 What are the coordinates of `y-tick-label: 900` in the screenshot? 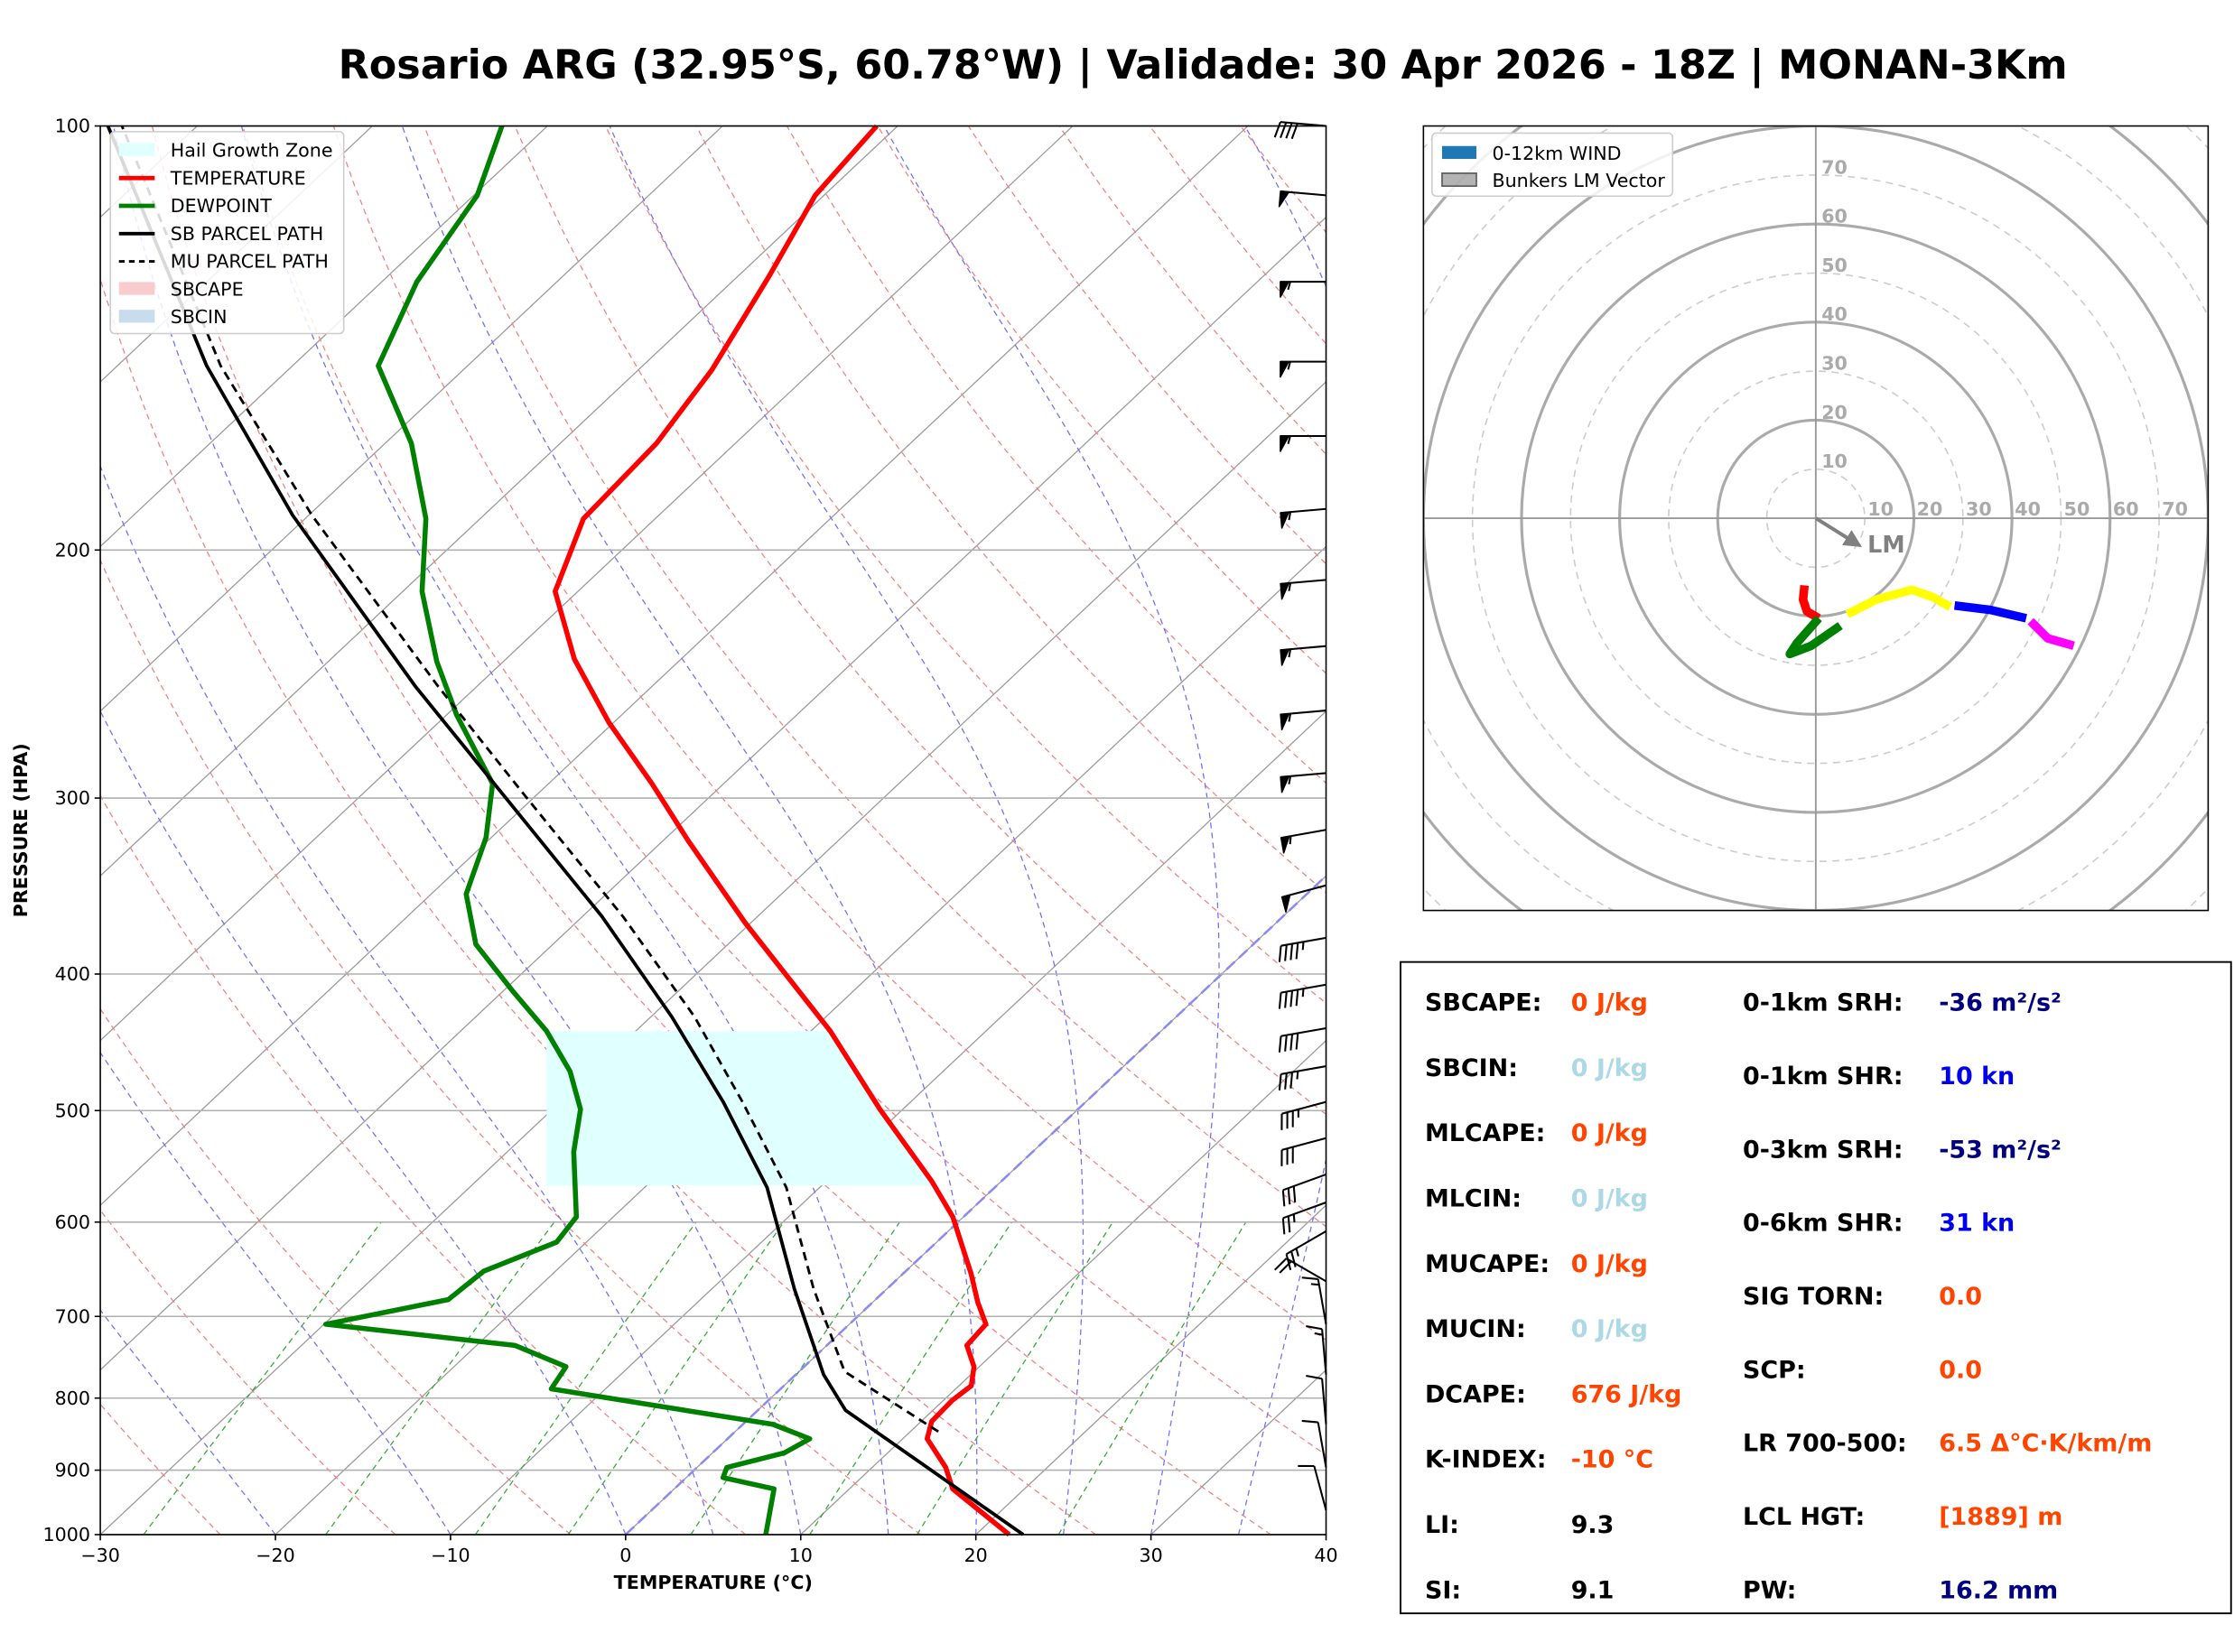 It's located at (72, 1470).